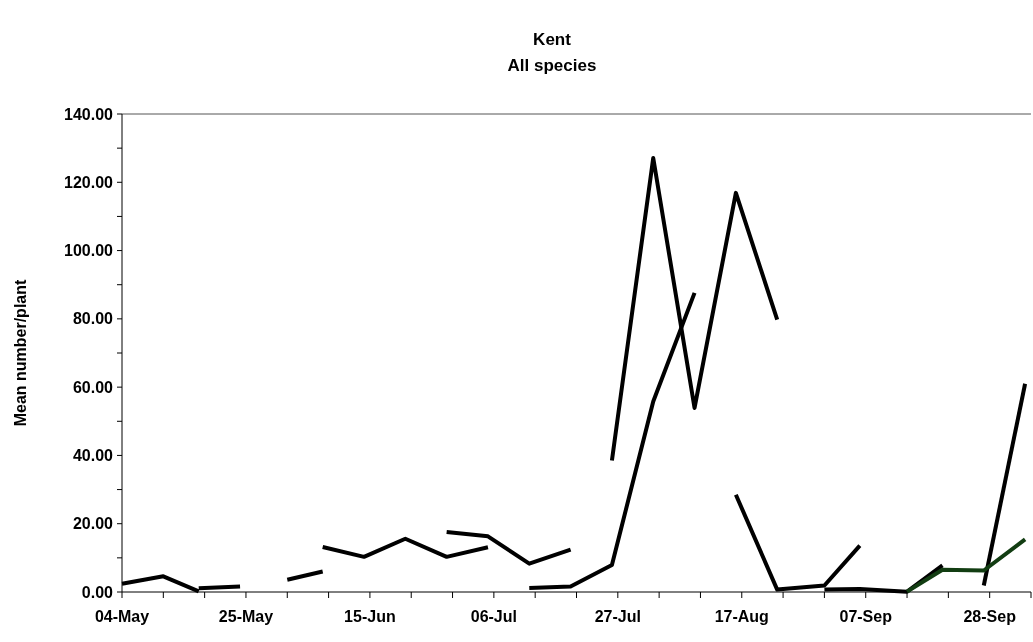 The image size is (1033, 642). Describe the element at coordinates (89, 182) in the screenshot. I see `y-tick-label: 120.00` at that location.